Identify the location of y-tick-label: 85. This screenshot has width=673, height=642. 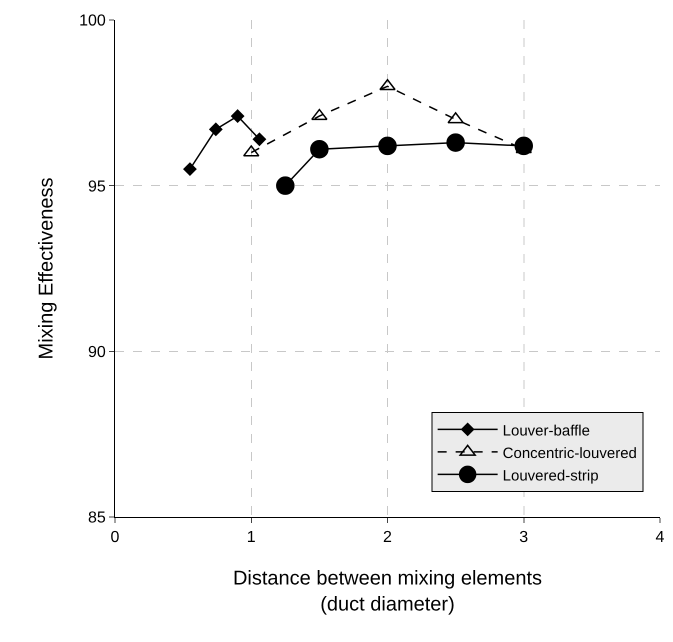
(97, 518).